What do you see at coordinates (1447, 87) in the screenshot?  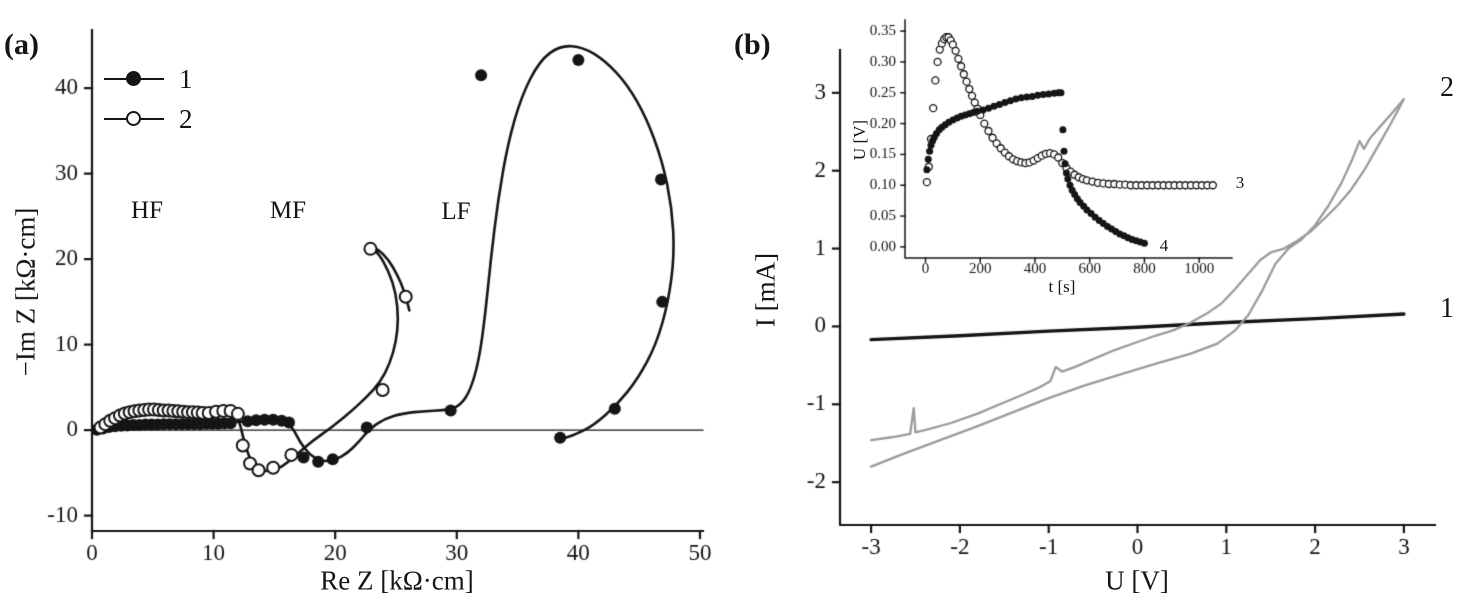 I see `curve-2-label: 2` at bounding box center [1447, 87].